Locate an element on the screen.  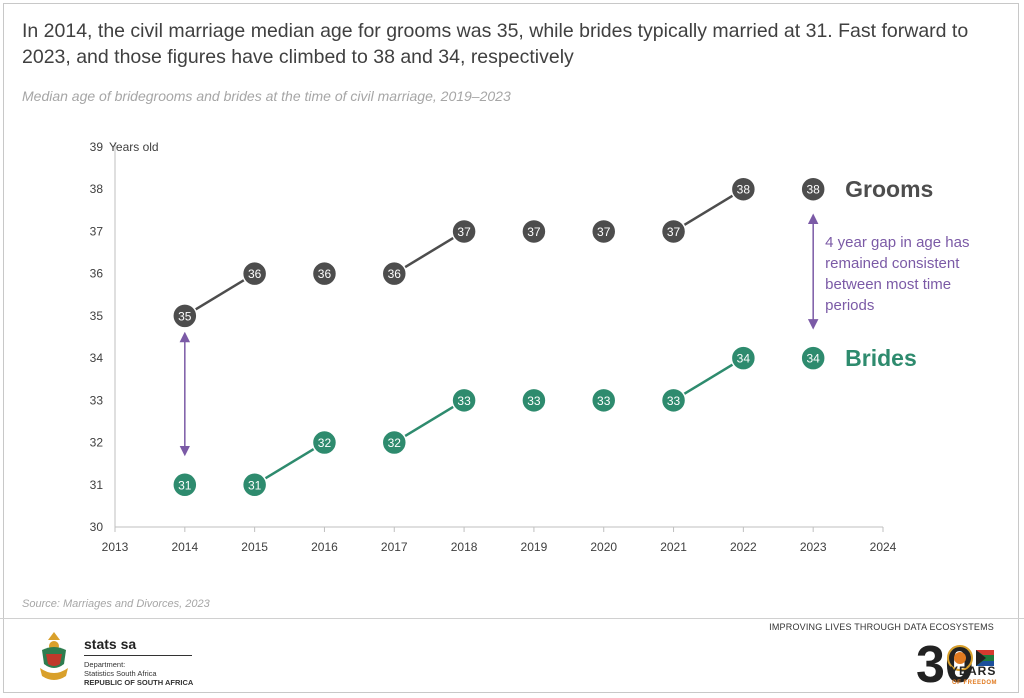
x-tick-label: 2013 is located at coordinates (115, 547).